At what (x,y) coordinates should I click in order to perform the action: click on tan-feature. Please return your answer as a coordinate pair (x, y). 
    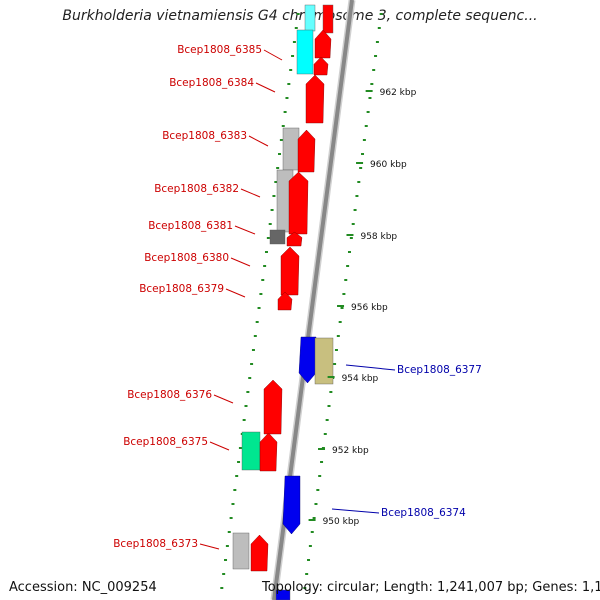
    Looking at the image, I should click on (324, 361).